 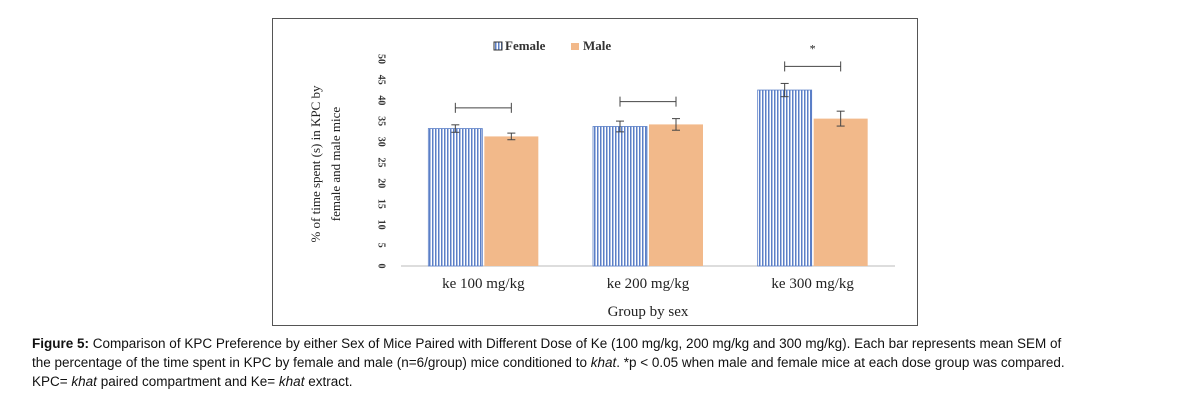 What do you see at coordinates (381, 142) in the screenshot?
I see `y-tick-label: 30` at bounding box center [381, 142].